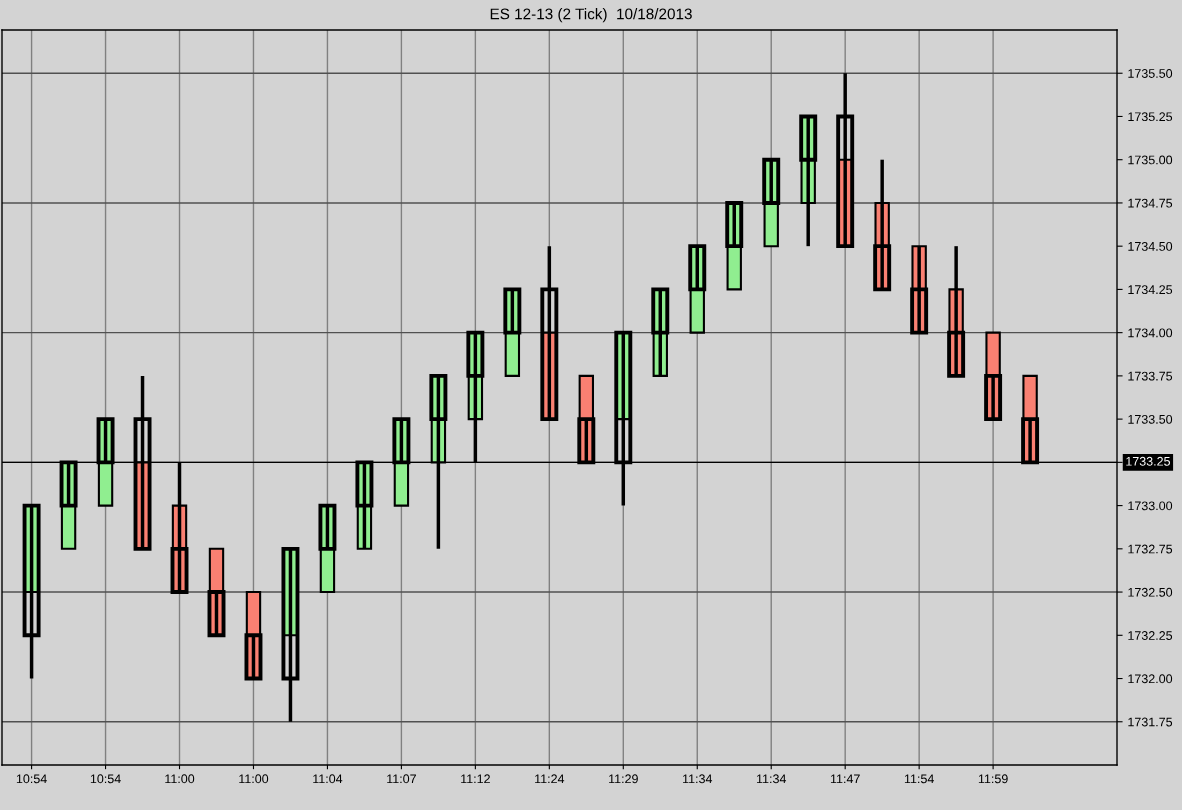 Image resolution: width=1182 pixels, height=810 pixels. I want to click on y-tick-label: 1733.50, so click(1150, 419).